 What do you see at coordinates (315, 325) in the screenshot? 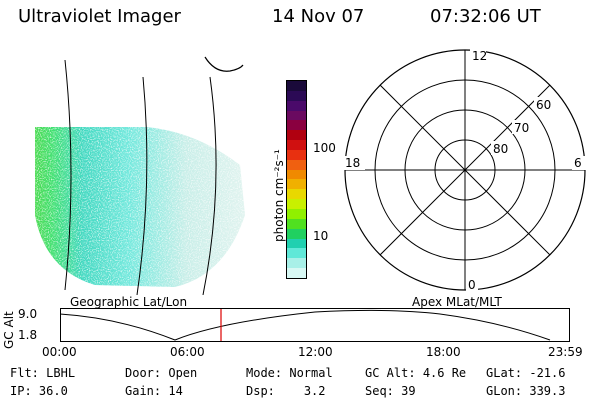
I see `orbit-altitude-plot` at bounding box center [315, 325].